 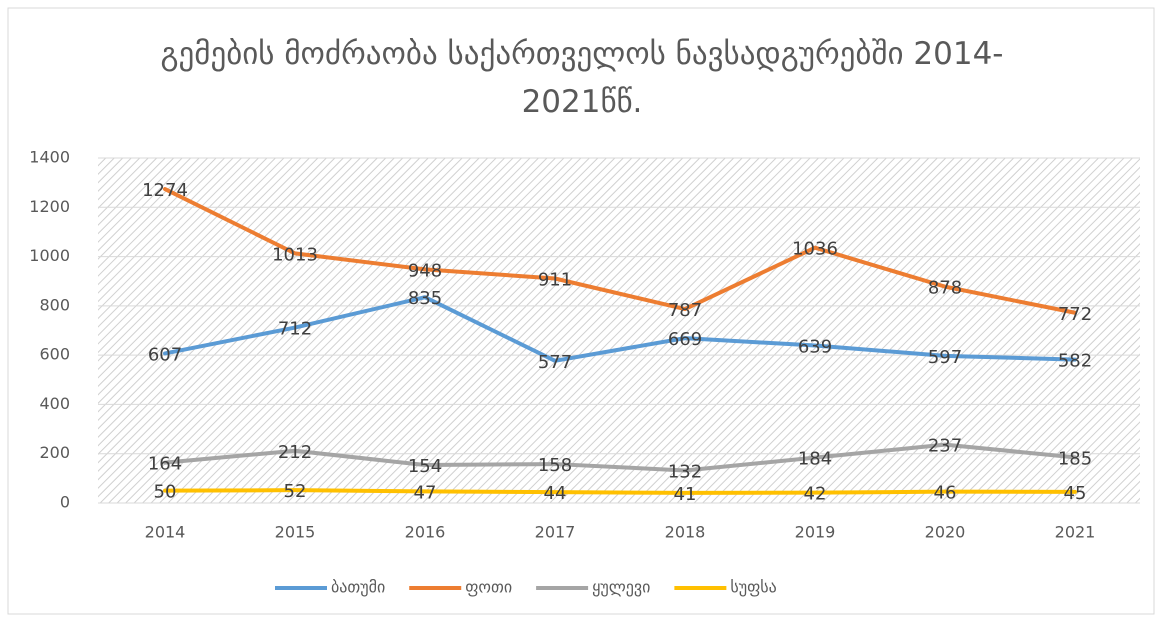 What do you see at coordinates (685, 471) in the screenshot?
I see `data-label: 132` at bounding box center [685, 471].